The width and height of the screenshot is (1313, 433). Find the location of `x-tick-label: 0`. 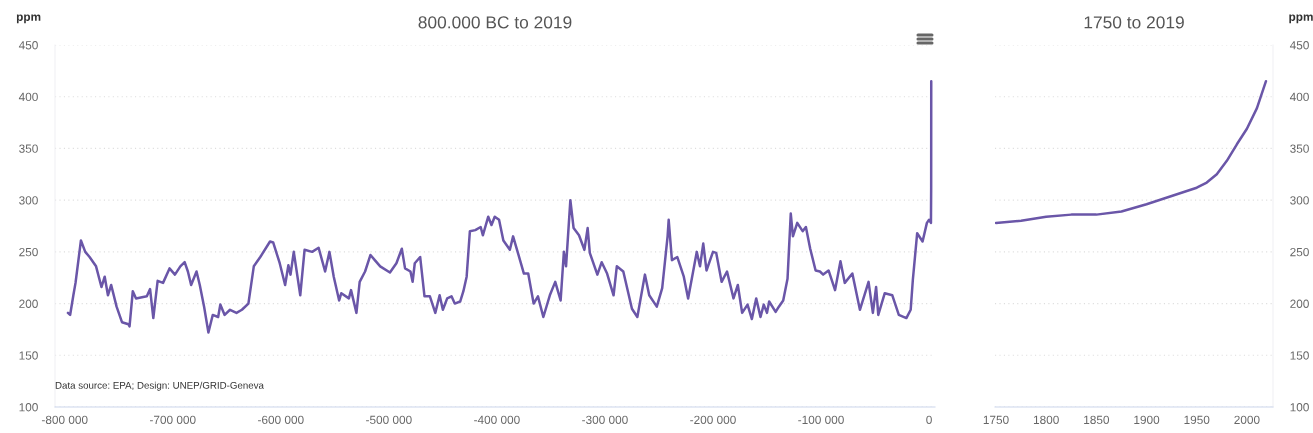

x-tick-label: 0 is located at coordinates (929, 419).